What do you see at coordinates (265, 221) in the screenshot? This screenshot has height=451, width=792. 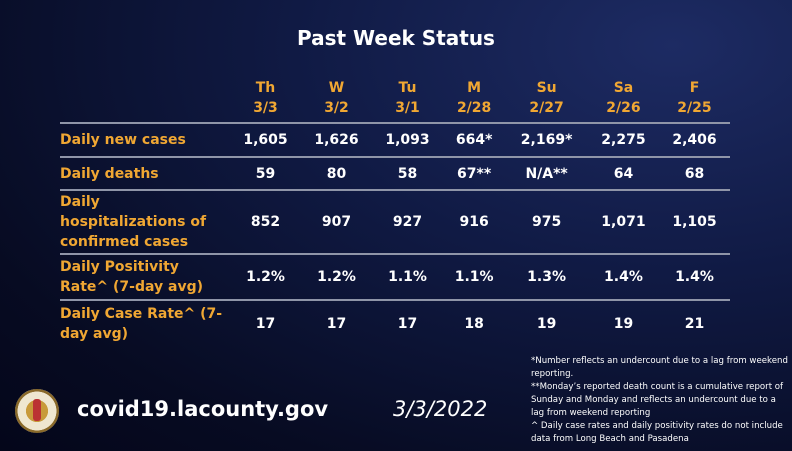 I see `cell-value: 852` at bounding box center [265, 221].